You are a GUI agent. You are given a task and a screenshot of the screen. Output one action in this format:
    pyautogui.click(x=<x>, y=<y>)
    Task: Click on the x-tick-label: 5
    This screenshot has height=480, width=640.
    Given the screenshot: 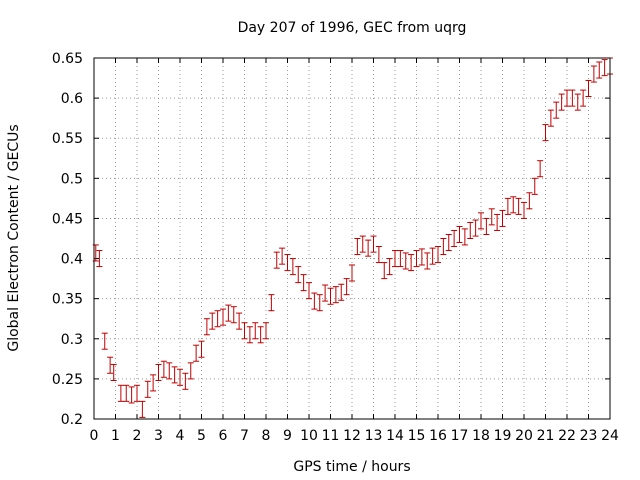 What is the action you would take?
    pyautogui.click(x=201, y=436)
    